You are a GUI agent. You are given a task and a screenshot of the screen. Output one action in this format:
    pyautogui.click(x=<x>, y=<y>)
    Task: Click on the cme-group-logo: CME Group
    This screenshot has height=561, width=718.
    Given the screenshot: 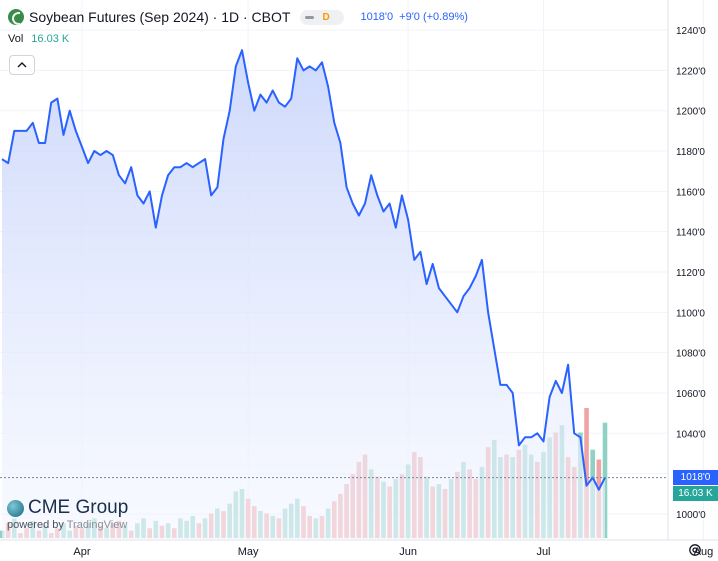 What is the action you would take?
    pyautogui.click(x=67, y=508)
    